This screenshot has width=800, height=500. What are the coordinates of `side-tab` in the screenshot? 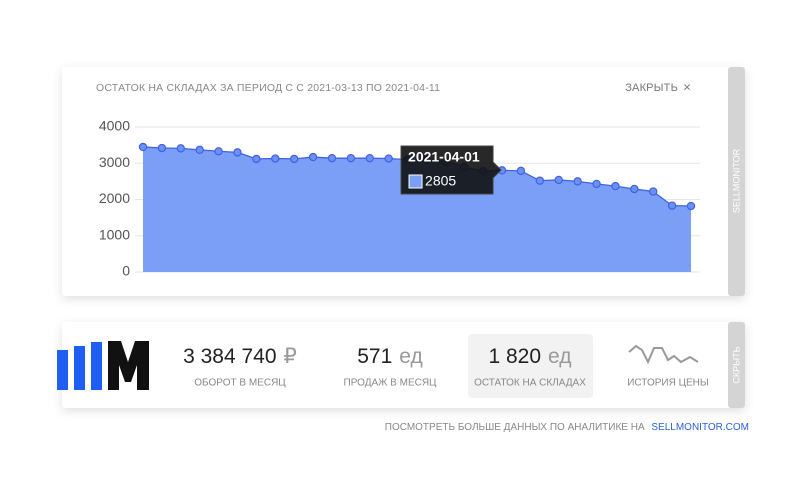 It's located at (736, 181).